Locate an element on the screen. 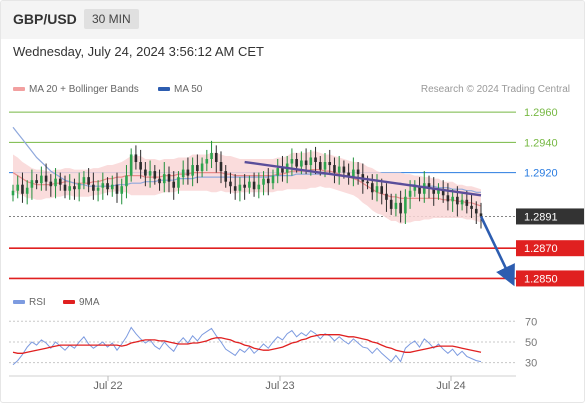 This screenshot has width=585, height=403. legend-rsi: RSI is located at coordinates (29, 302).